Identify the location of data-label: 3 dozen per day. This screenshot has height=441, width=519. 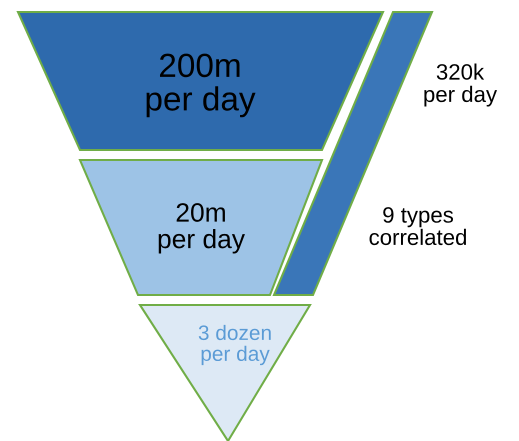
(234, 345).